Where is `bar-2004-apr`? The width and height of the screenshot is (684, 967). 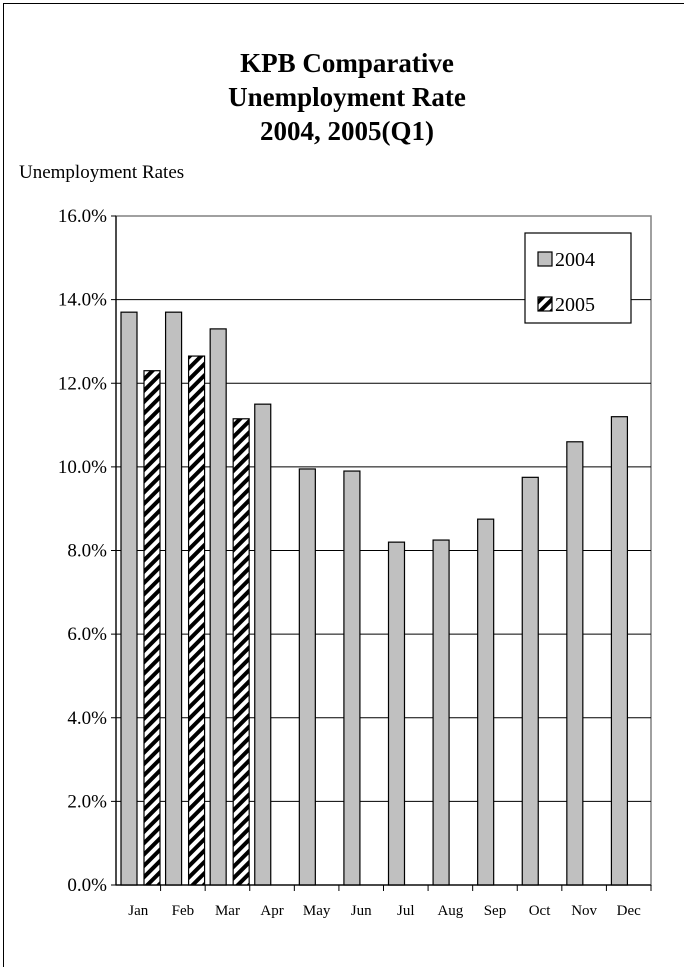
bar-2004-apr is located at coordinates (263, 644).